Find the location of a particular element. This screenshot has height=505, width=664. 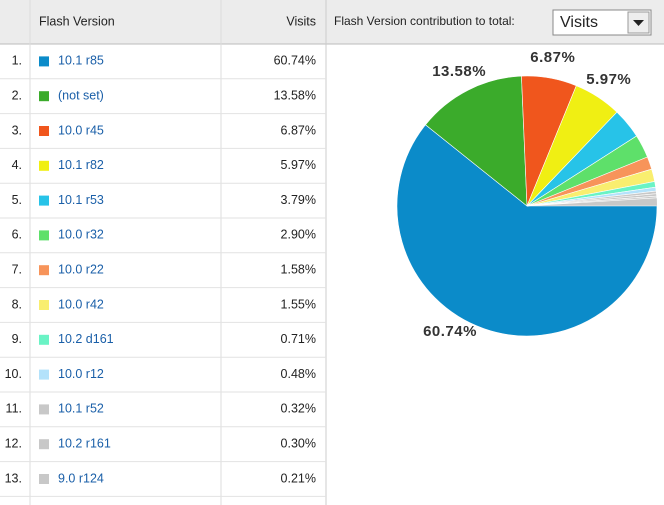

rank: 1. is located at coordinates (17, 61).